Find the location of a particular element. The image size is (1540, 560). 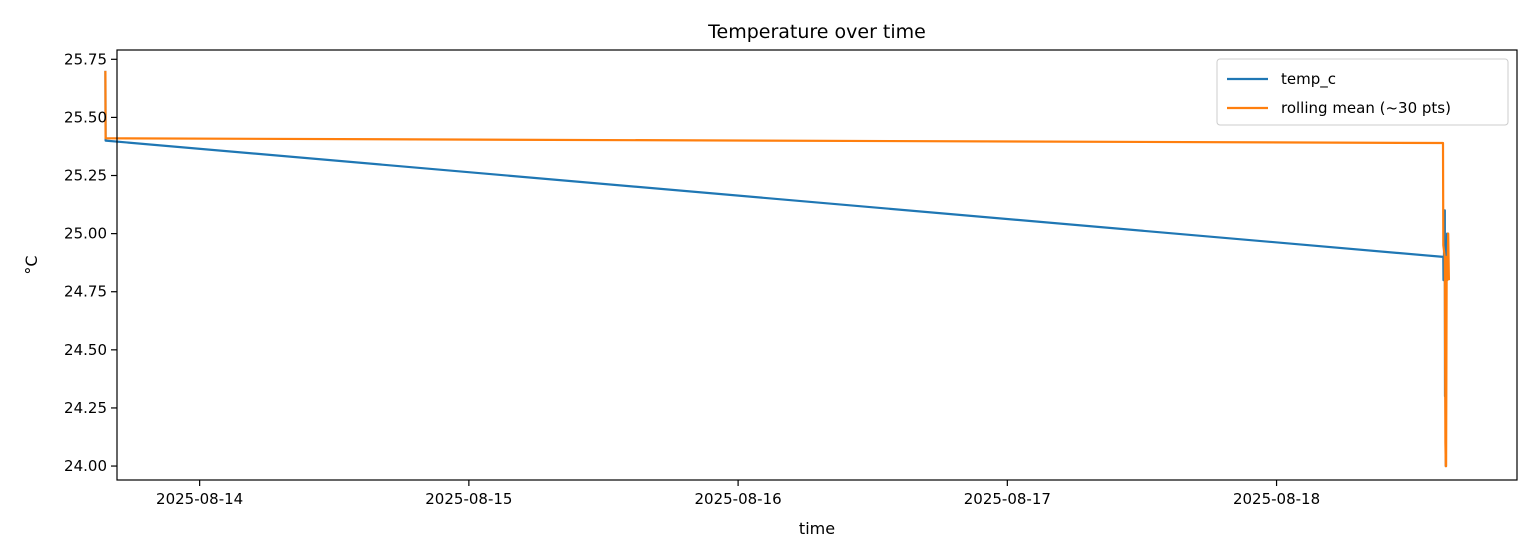

y-tick-label: 24.75 is located at coordinates (85, 292).